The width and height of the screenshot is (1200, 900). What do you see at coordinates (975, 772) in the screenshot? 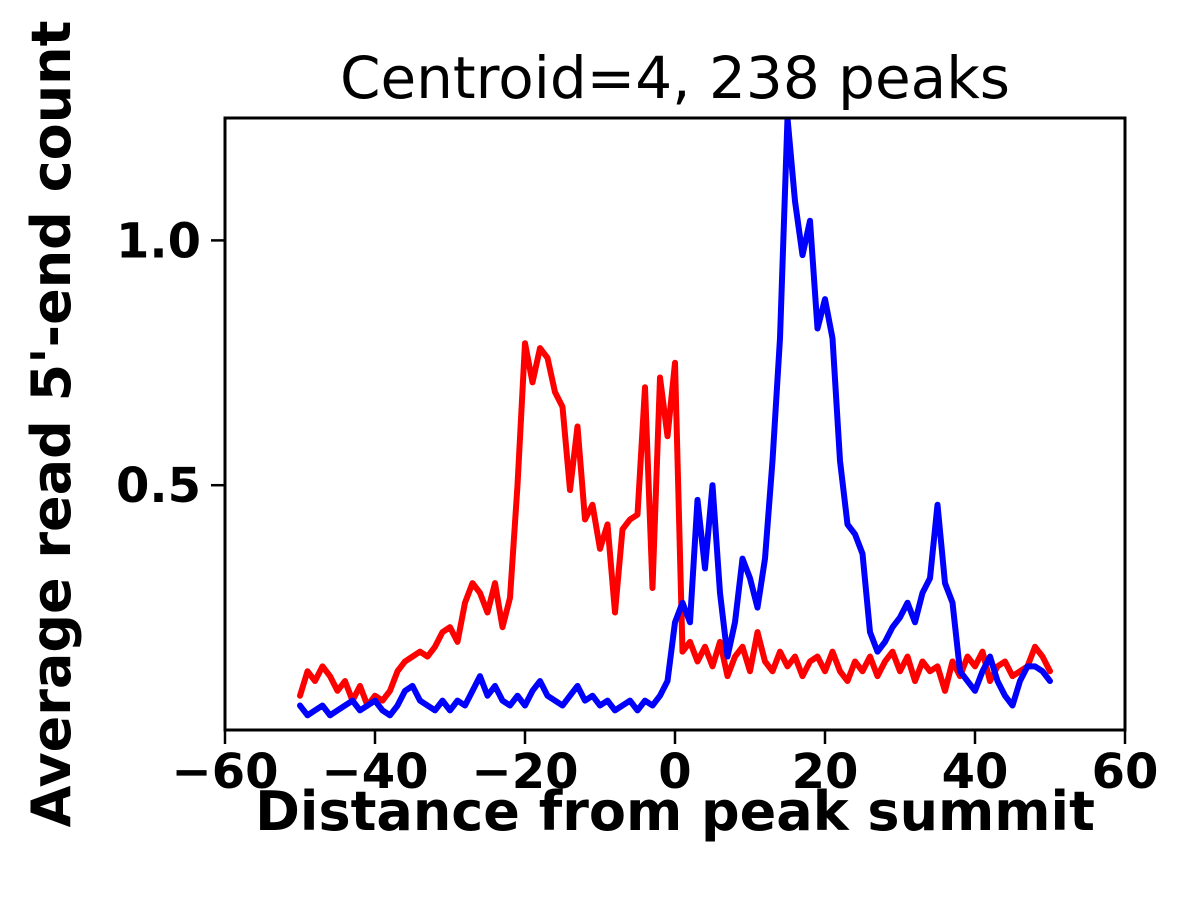
I see `x-tick-label: 40` at bounding box center [975, 772].